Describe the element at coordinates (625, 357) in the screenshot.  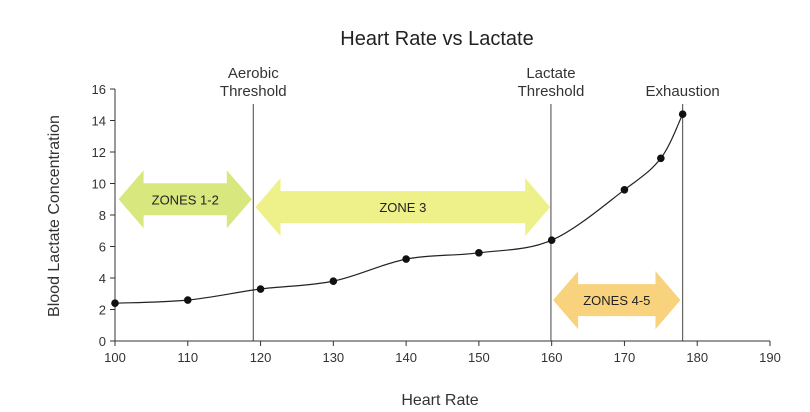
I see `x-tick-label: 170` at that location.